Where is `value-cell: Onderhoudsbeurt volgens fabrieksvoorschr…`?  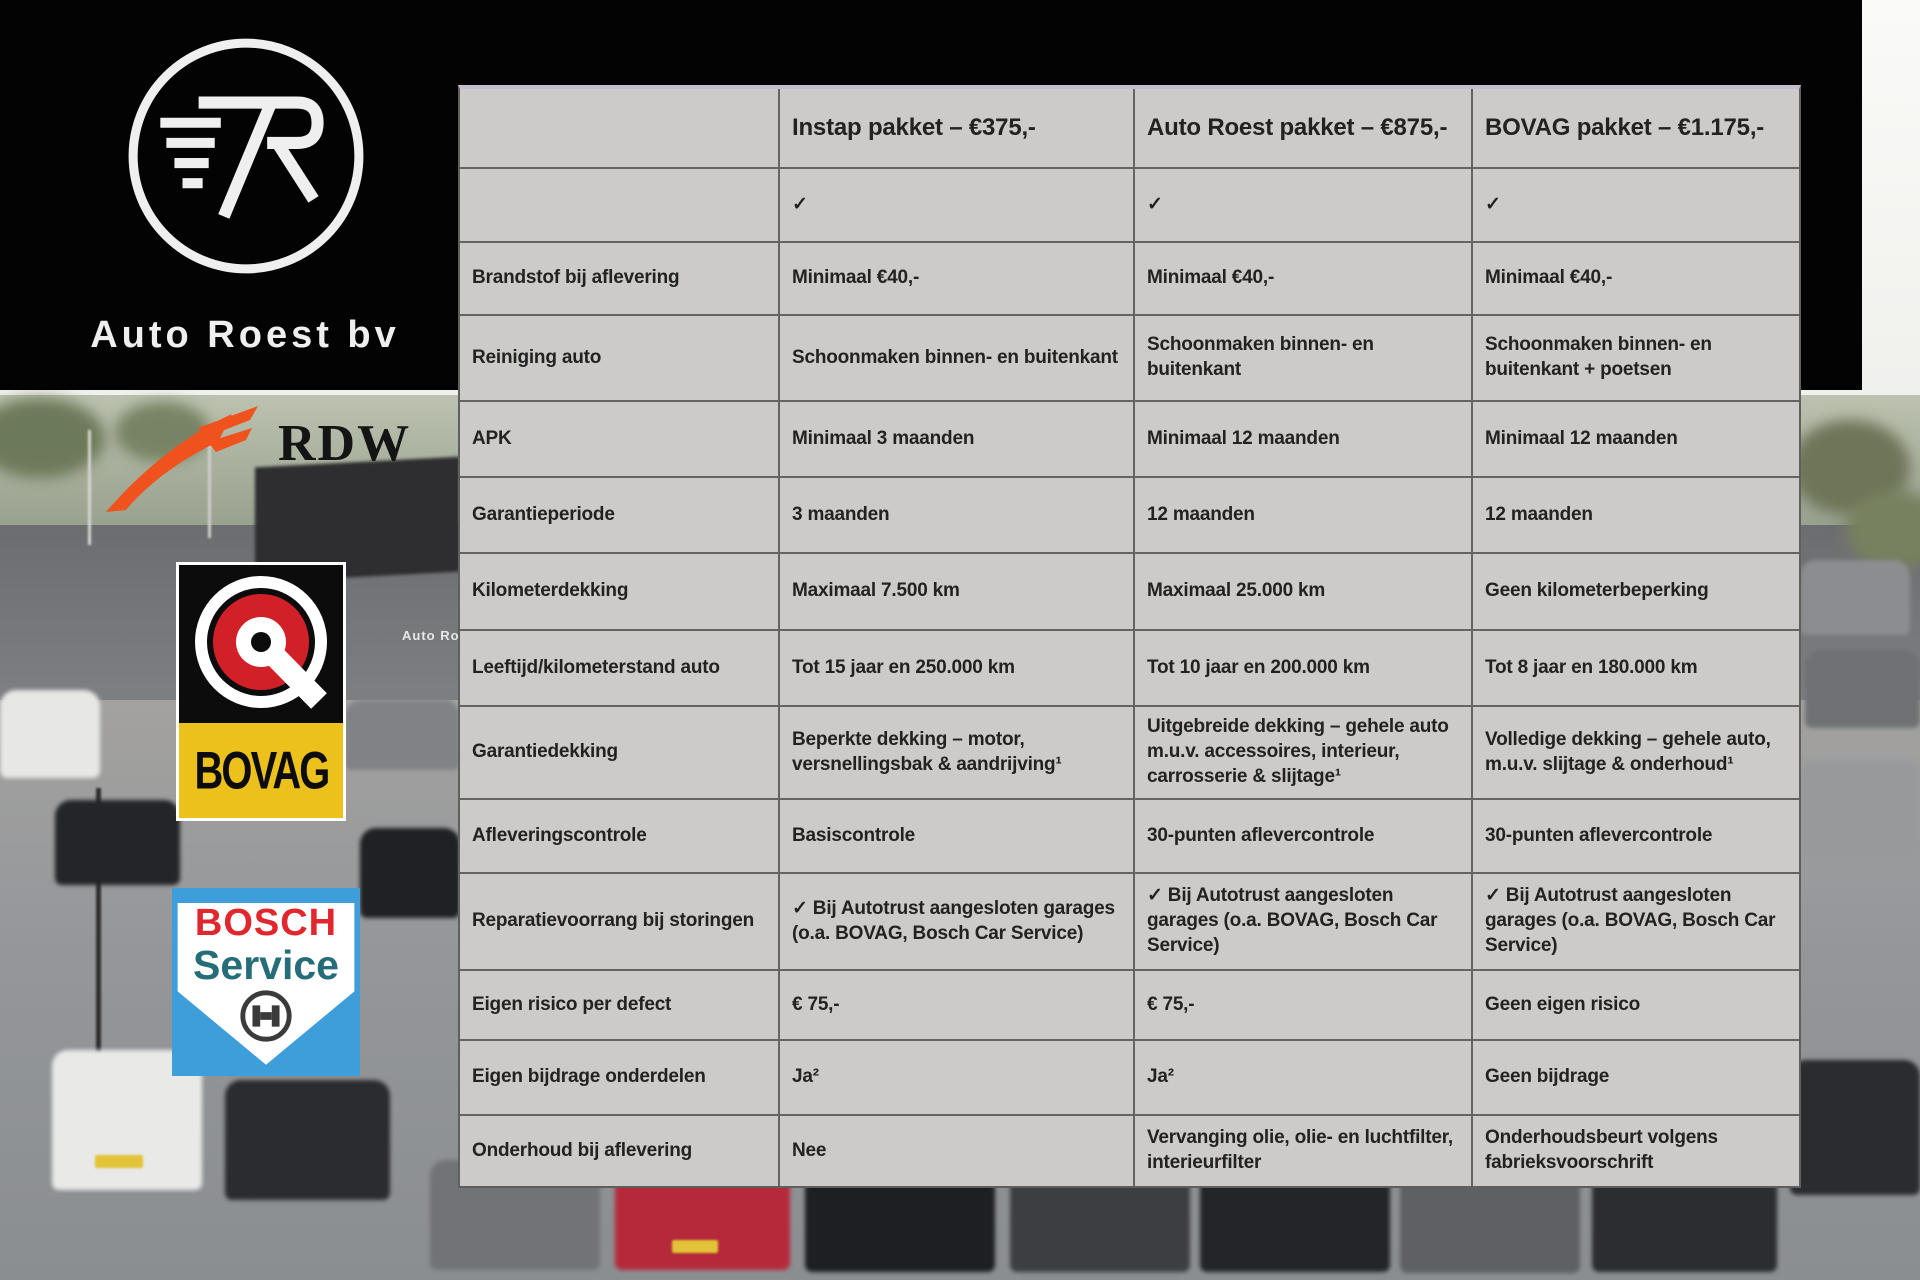 value-cell: Onderhoudsbeurt volgens fabrieksvoorschr… is located at coordinates (1601, 1150).